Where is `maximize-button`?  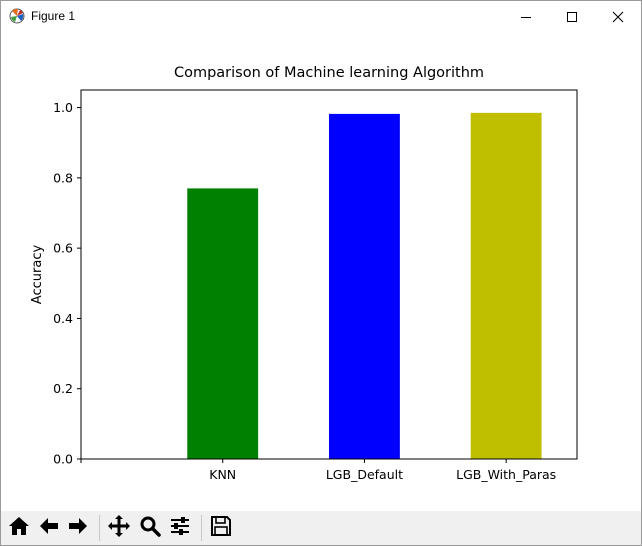 maximize-button is located at coordinates (572, 16).